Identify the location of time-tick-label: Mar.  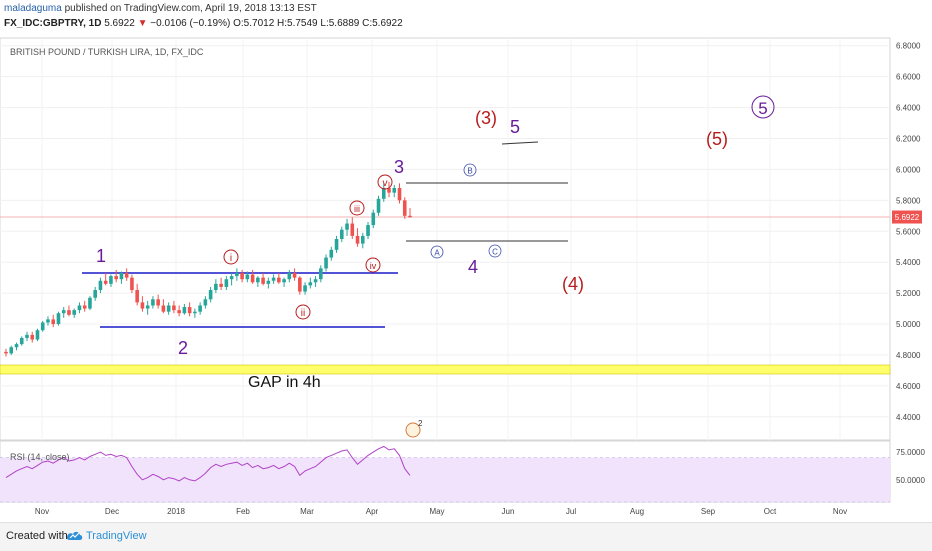
(307, 511).